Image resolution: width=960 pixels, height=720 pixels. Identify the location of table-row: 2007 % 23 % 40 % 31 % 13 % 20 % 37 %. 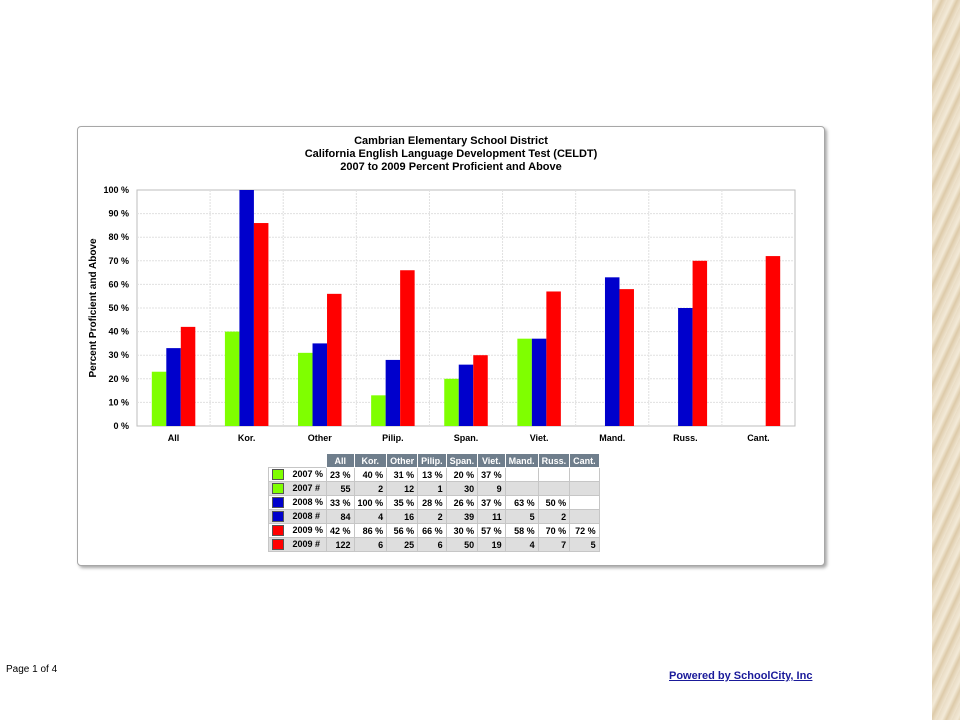
(433, 474).